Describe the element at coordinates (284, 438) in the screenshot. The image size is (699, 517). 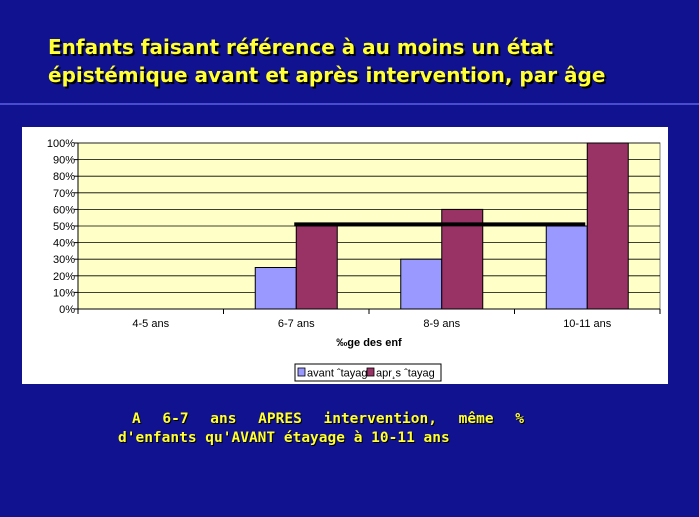
I see `slide-note-line2: d'enfants qu'AVANT étayage à 10-11 ans` at that location.